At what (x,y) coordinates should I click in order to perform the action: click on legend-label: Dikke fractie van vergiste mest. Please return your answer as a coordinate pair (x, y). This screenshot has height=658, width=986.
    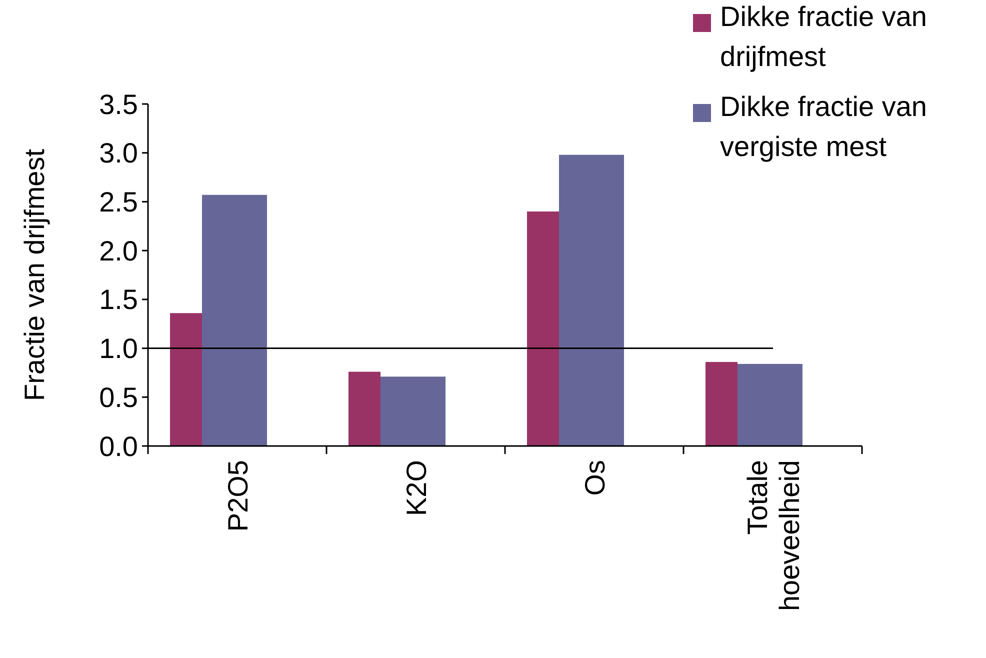
    Looking at the image, I should click on (823, 126).